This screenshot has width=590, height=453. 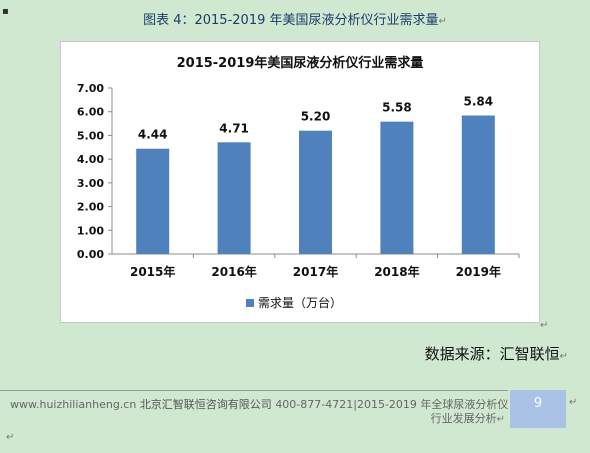 What do you see at coordinates (234, 128) in the screenshot?
I see `data-label: 4.71` at bounding box center [234, 128].